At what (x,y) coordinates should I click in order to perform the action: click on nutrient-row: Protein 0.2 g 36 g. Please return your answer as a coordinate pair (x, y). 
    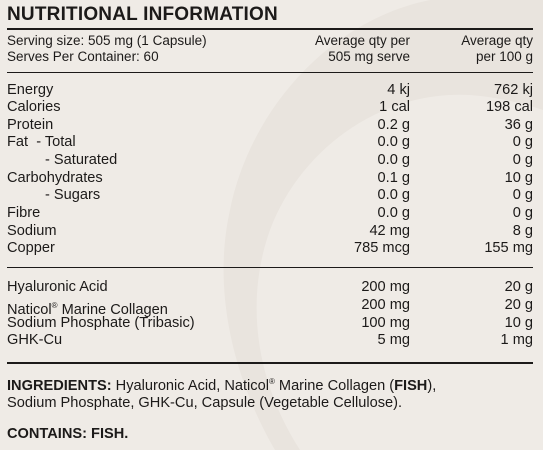
    Looking at the image, I should click on (270, 125).